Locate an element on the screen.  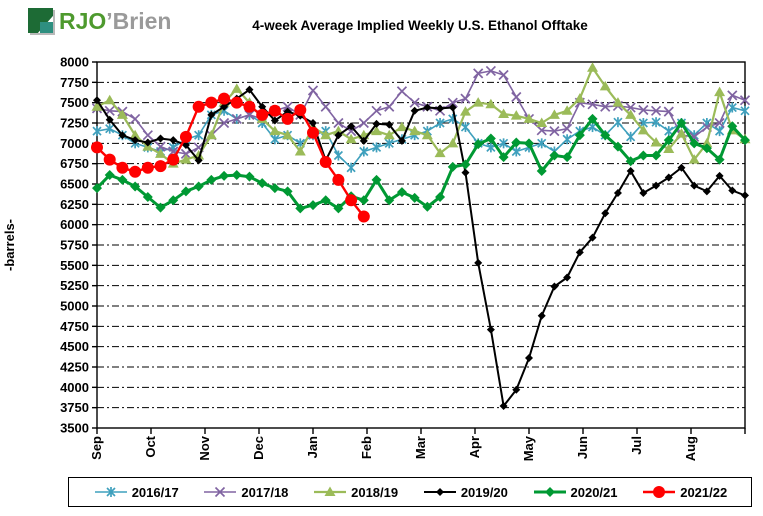
y-tick-label: 6000 is located at coordinates (74, 224).